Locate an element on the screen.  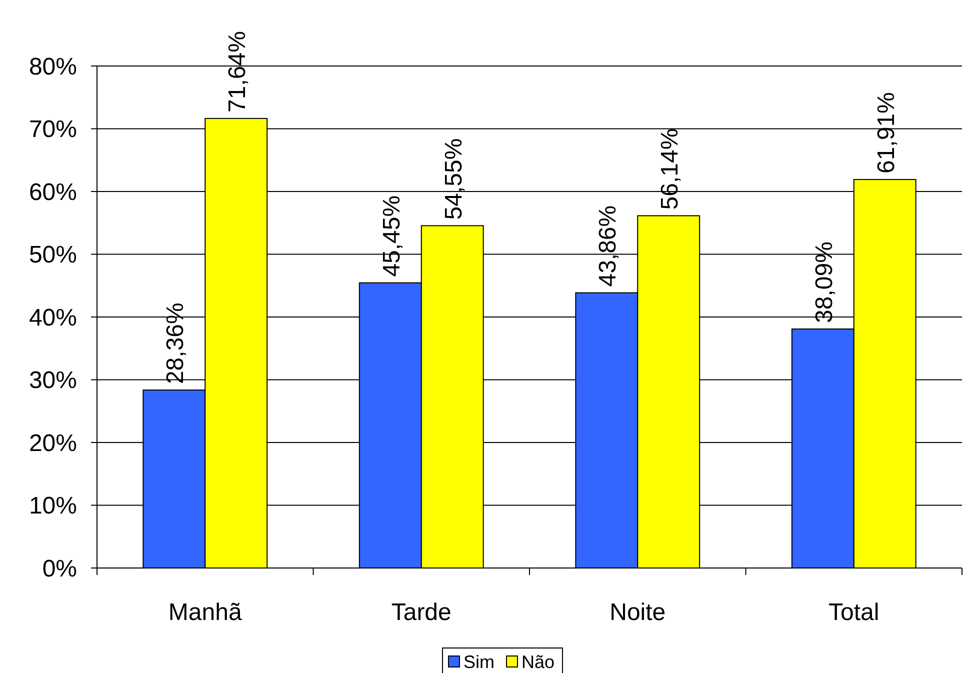
y-tick-label: 70% is located at coordinates (52, 130).